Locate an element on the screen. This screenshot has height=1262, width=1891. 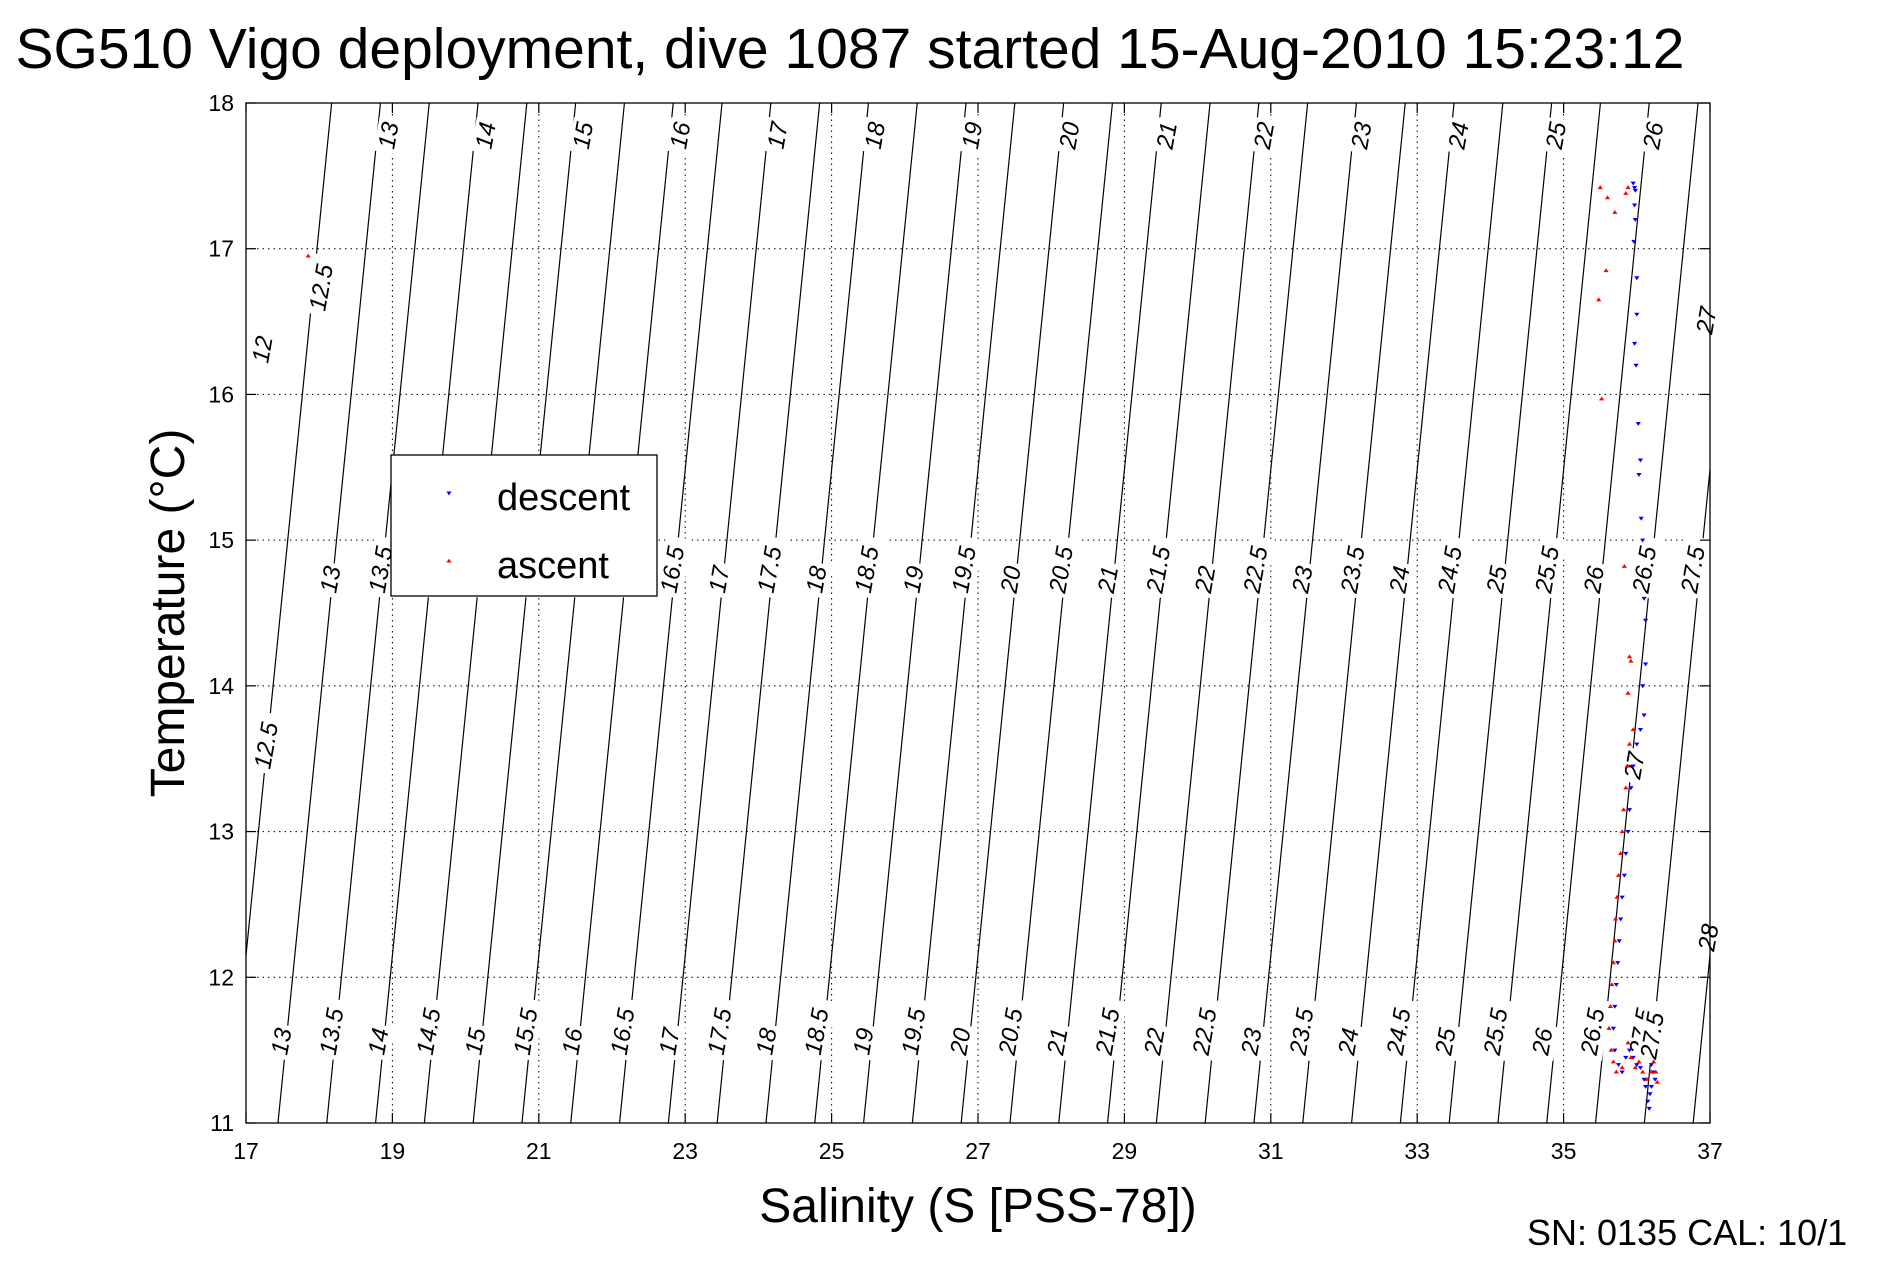
contour-label-left: 12 is located at coordinates (263, 349).